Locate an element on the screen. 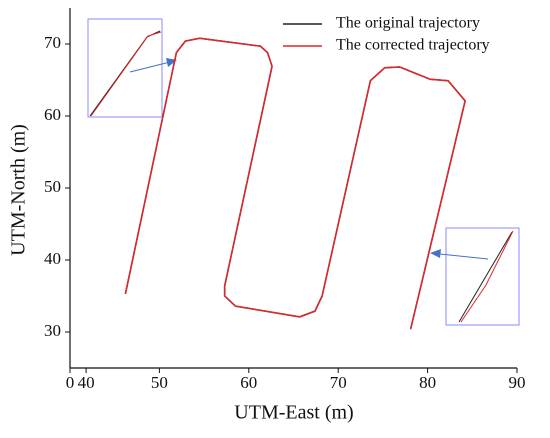  x-tick-label: 80 is located at coordinates (427, 382).